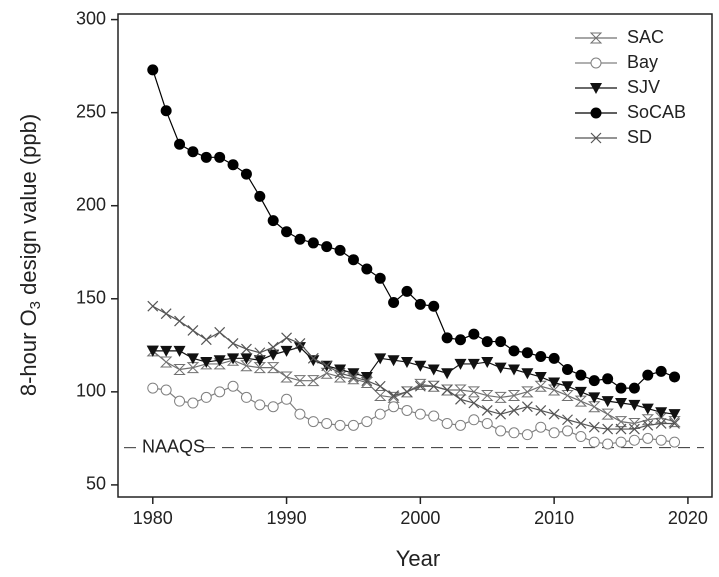 This screenshot has height=577, width=719. Describe the element at coordinates (656, 112) in the screenshot. I see `legend-label: SoCAB` at that location.